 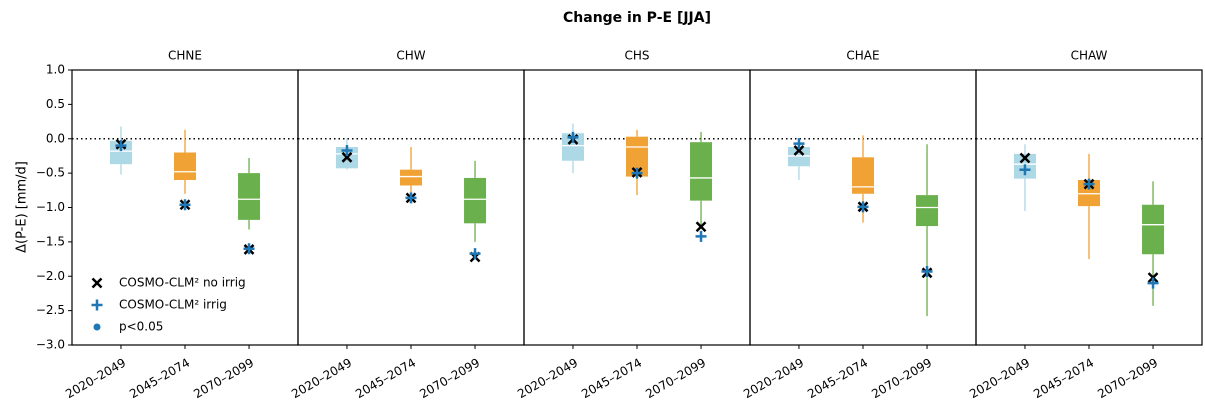 I want to click on y-tick-label: −2.5, so click(x=50, y=310).